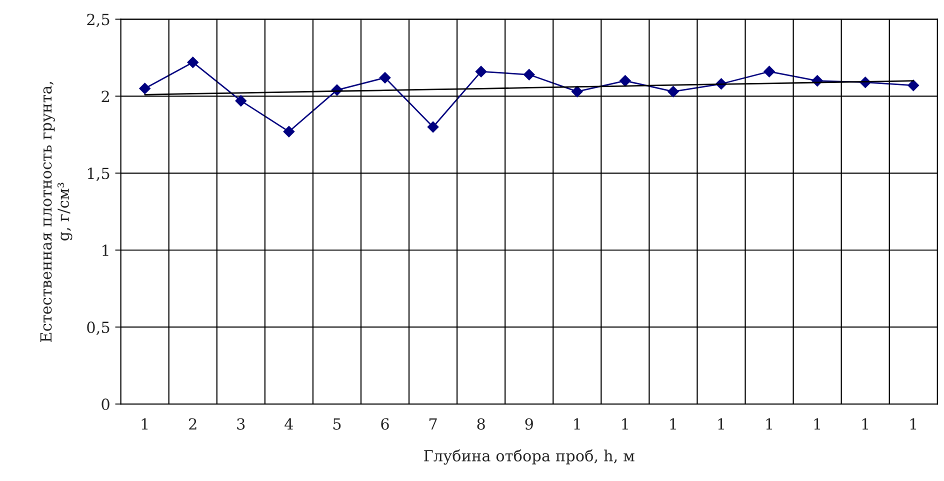  Describe the element at coordinates (529, 457) in the screenshot. I see `x-axis-title: Глубина отбора проб, h, м` at that location.